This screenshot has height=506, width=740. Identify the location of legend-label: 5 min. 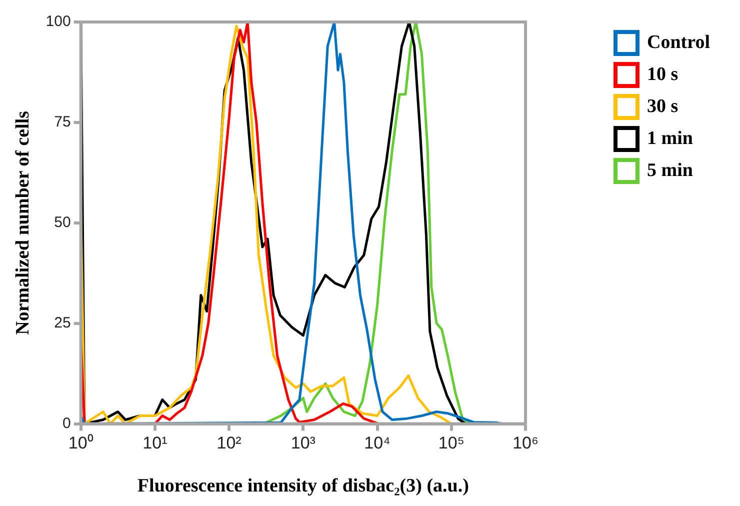
(670, 170).